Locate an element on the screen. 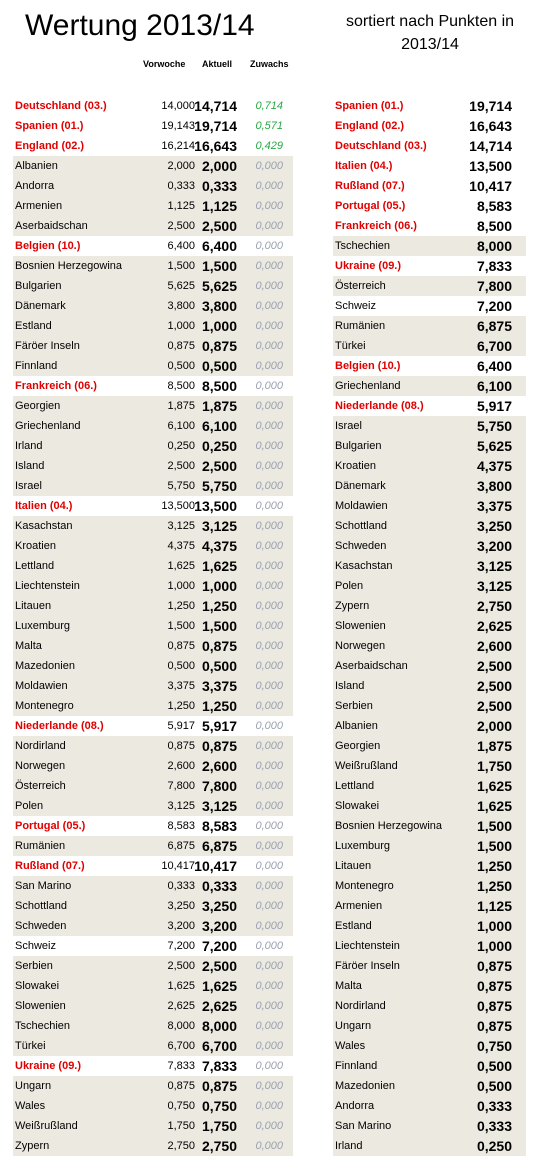 This screenshot has height=1156, width=549. country-name: Schweden is located at coordinates (361, 546).